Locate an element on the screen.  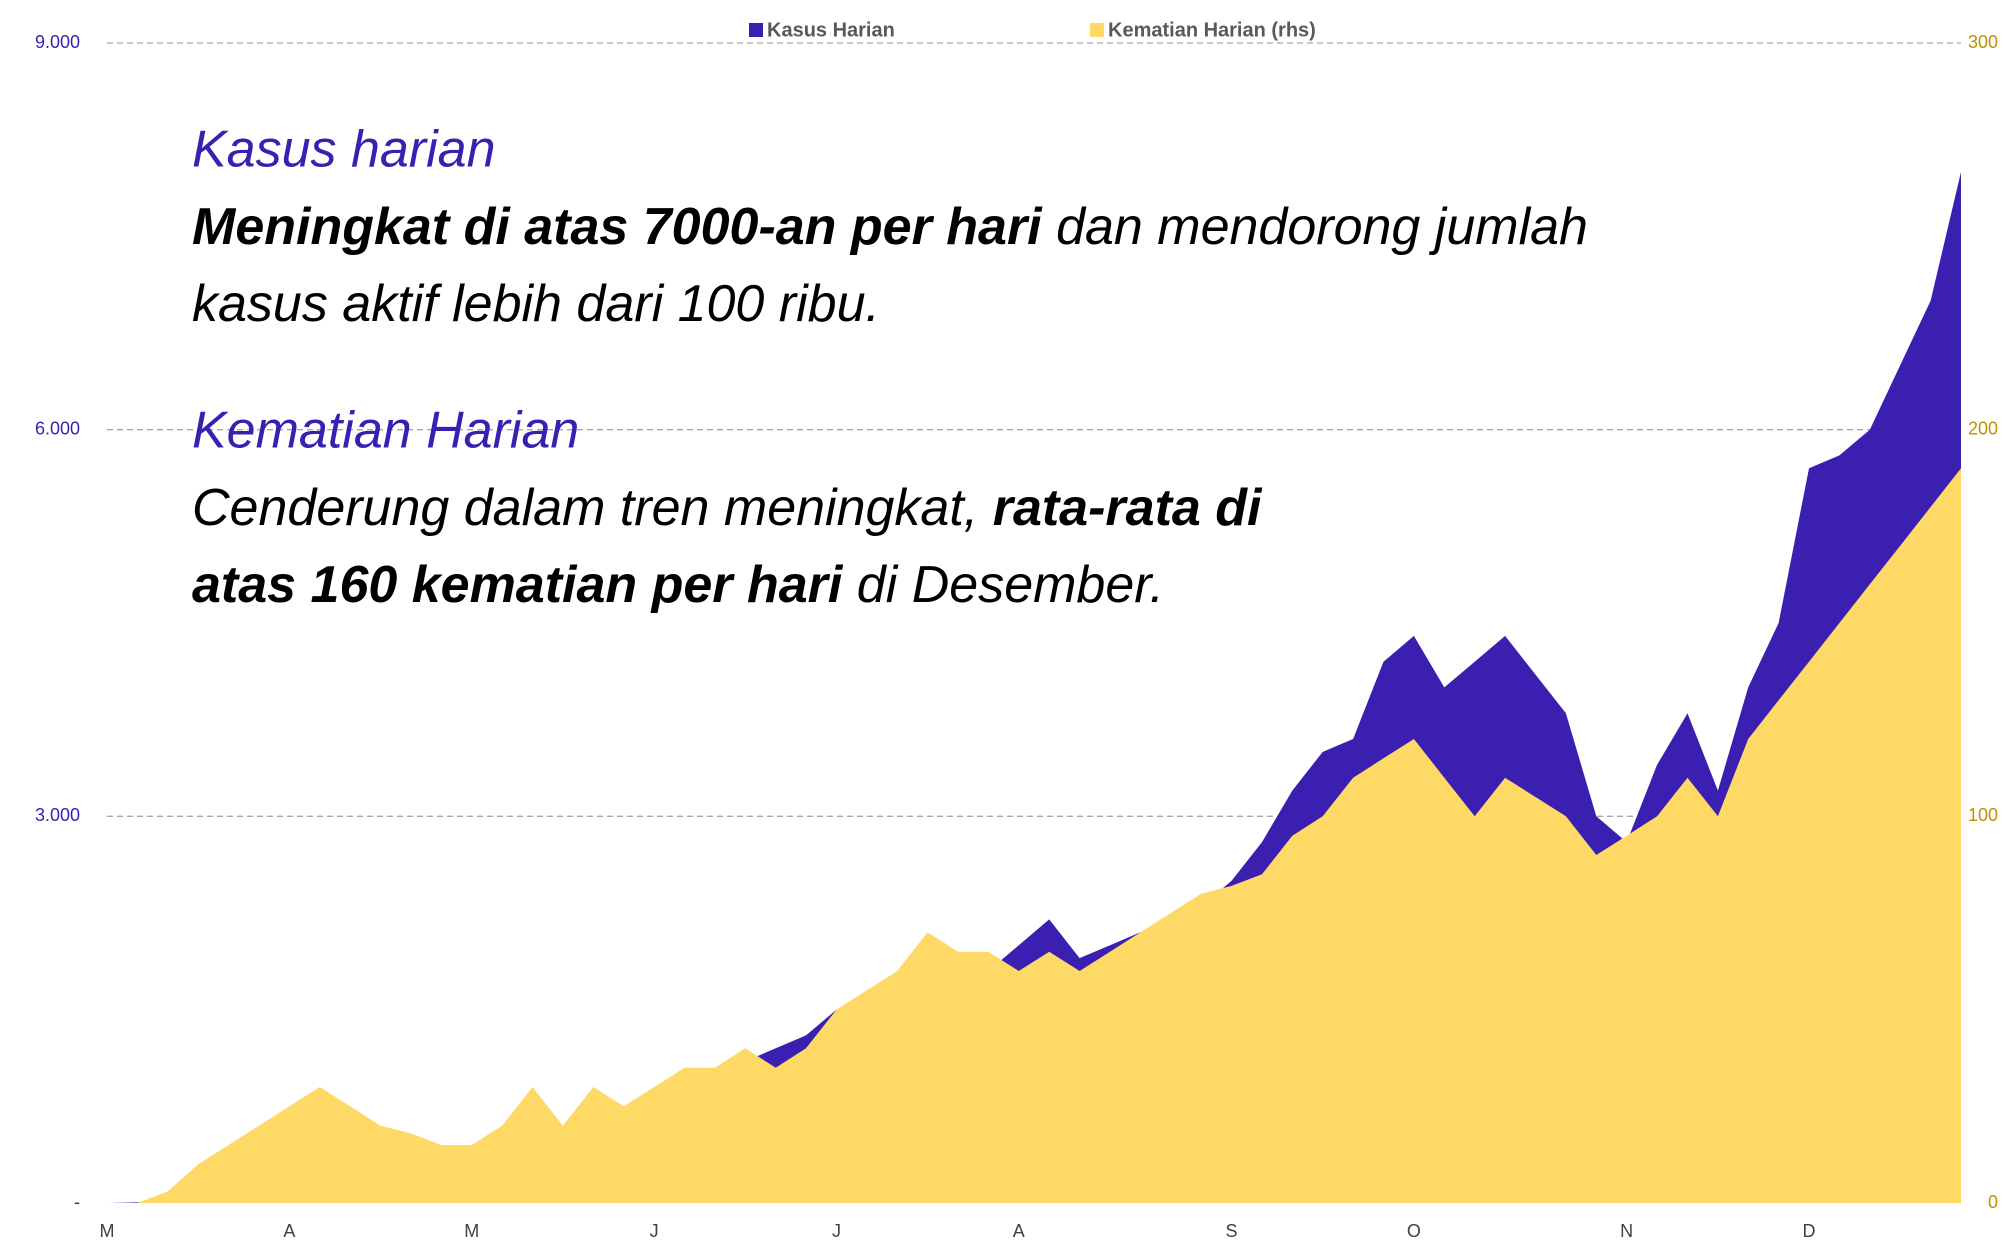
annotation-run: di Desember. is located at coordinates (1003, 585).